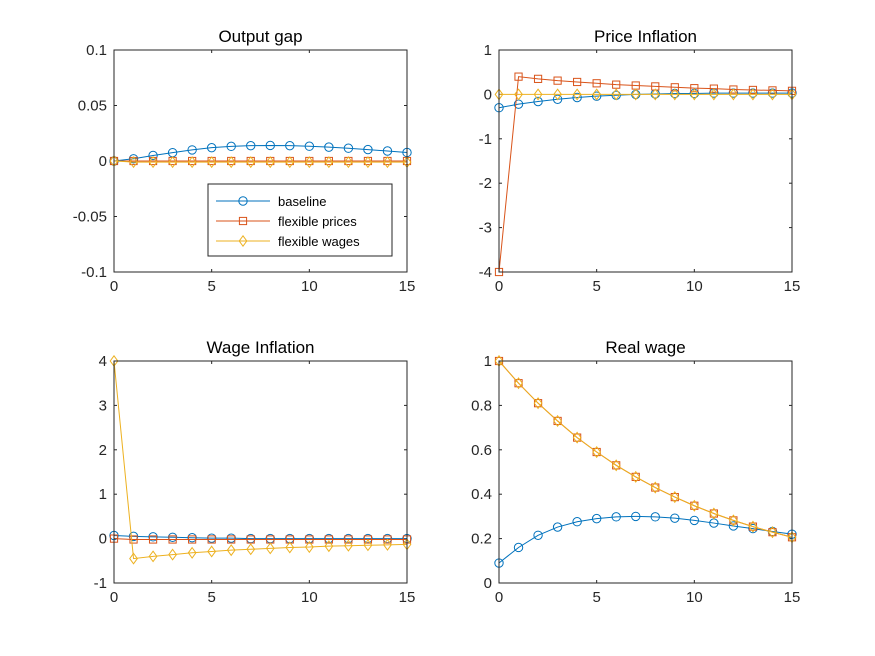 This screenshot has height=656, width=875. I want to click on plot-area, so click(645, 161).